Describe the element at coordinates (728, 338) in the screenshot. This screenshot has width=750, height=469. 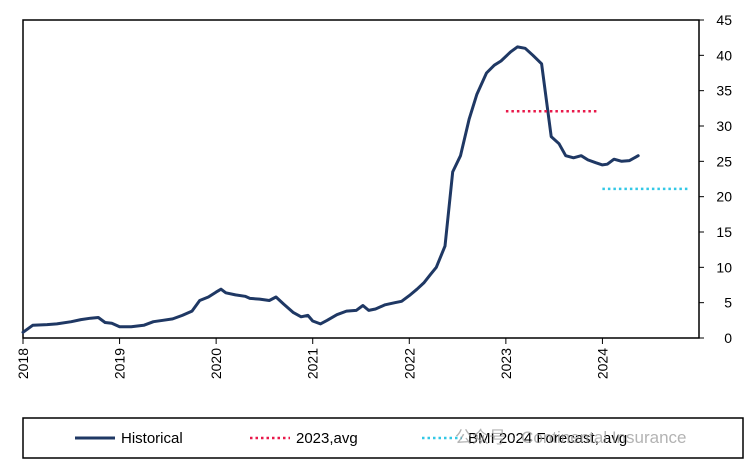
I see `y-tick-label: 0` at that location.